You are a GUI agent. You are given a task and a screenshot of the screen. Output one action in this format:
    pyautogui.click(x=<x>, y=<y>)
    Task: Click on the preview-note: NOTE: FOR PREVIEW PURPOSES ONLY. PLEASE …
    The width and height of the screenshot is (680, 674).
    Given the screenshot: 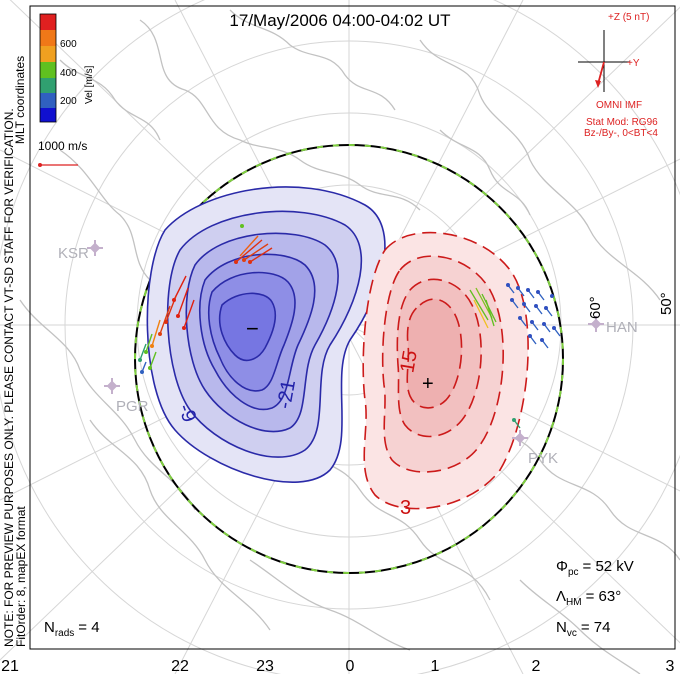 What is the action you would take?
    pyautogui.click(x=9, y=377)
    